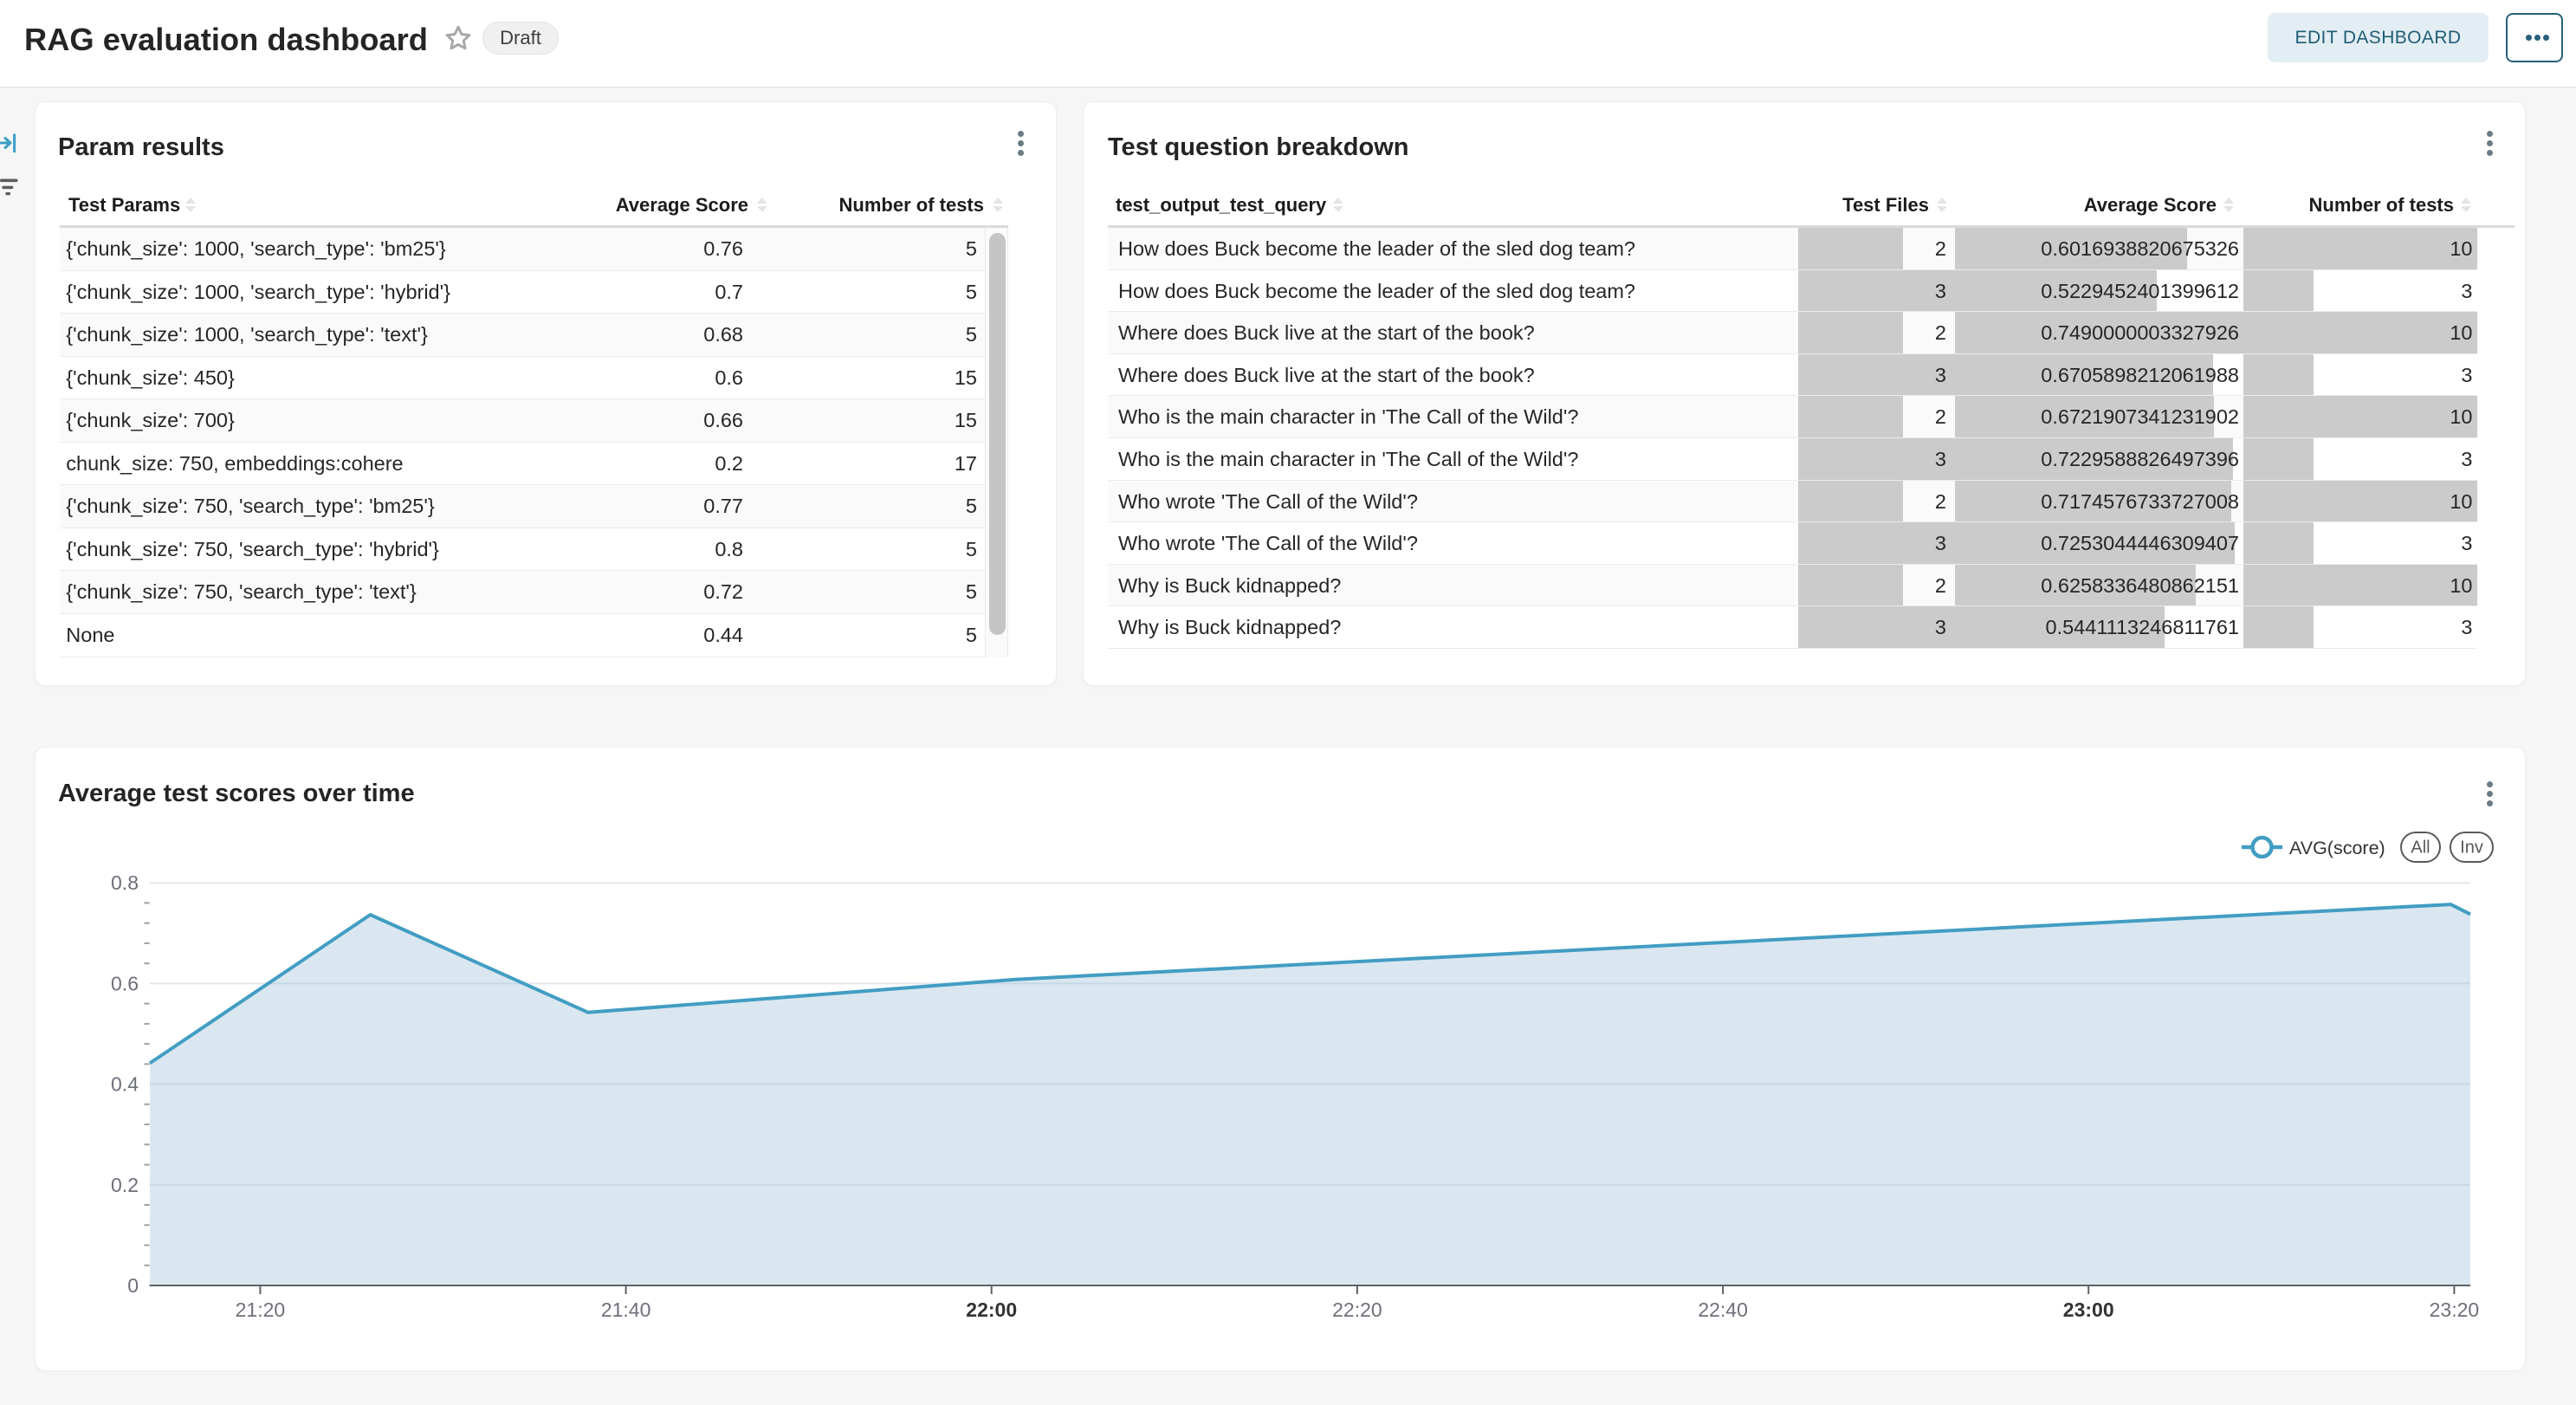  What do you see at coordinates (2337, 848) in the screenshot?
I see `svg-text: AVG(score)` at bounding box center [2337, 848].